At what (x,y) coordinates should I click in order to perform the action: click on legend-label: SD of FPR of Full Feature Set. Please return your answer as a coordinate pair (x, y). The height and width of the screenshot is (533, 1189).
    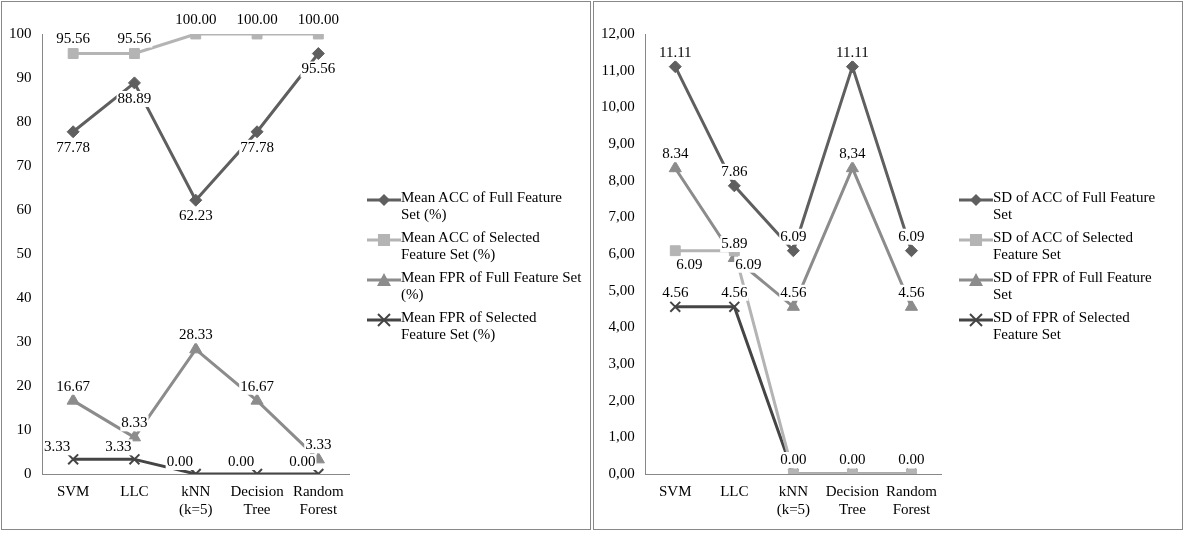
    Looking at the image, I should click on (1073, 285).